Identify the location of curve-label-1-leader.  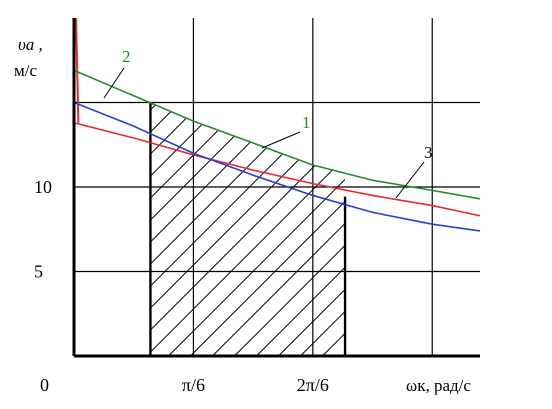
(281, 140).